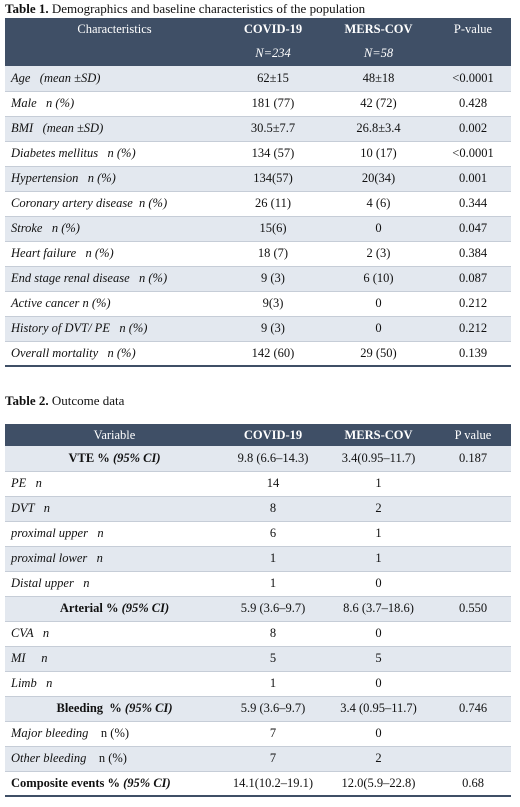  Describe the element at coordinates (114, 434) in the screenshot. I see `table2-header-variable: Variable` at that location.